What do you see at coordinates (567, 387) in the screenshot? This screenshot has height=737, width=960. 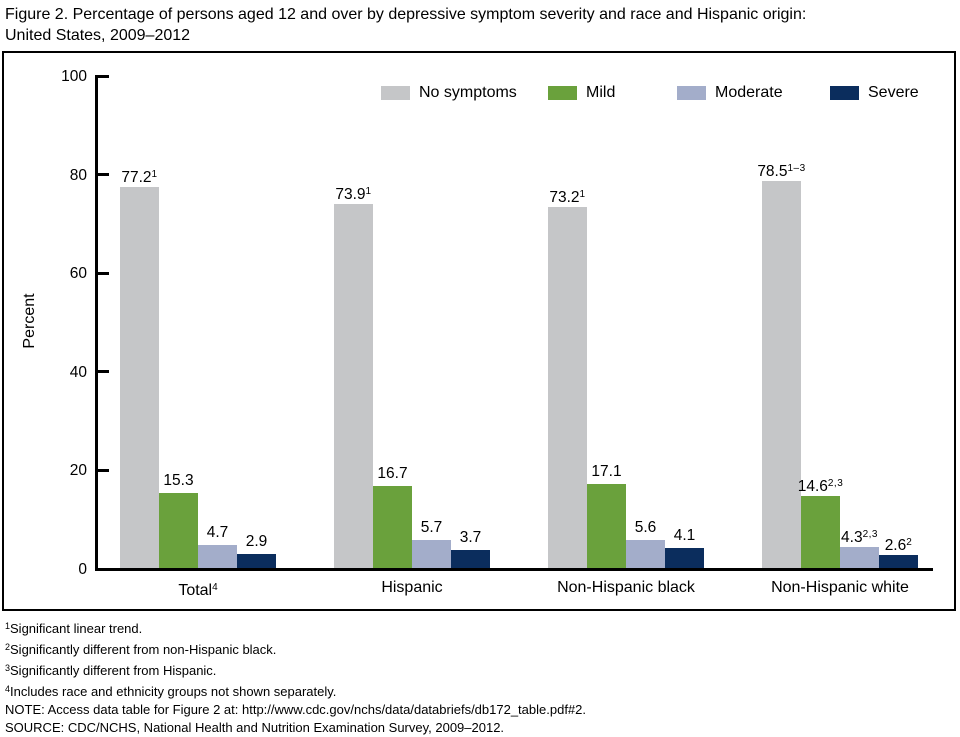 I see `bar-non-hispanic-black-no-symptoms` at bounding box center [567, 387].